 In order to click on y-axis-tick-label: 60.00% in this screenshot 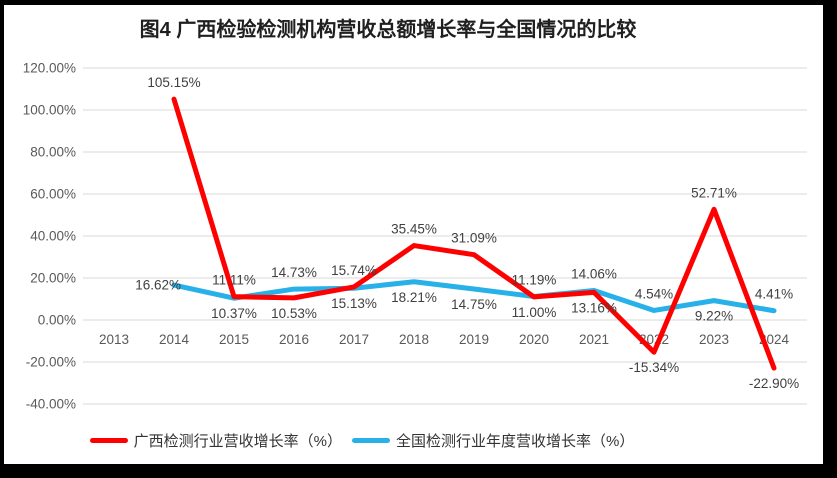, I will do `click(53, 194)`.